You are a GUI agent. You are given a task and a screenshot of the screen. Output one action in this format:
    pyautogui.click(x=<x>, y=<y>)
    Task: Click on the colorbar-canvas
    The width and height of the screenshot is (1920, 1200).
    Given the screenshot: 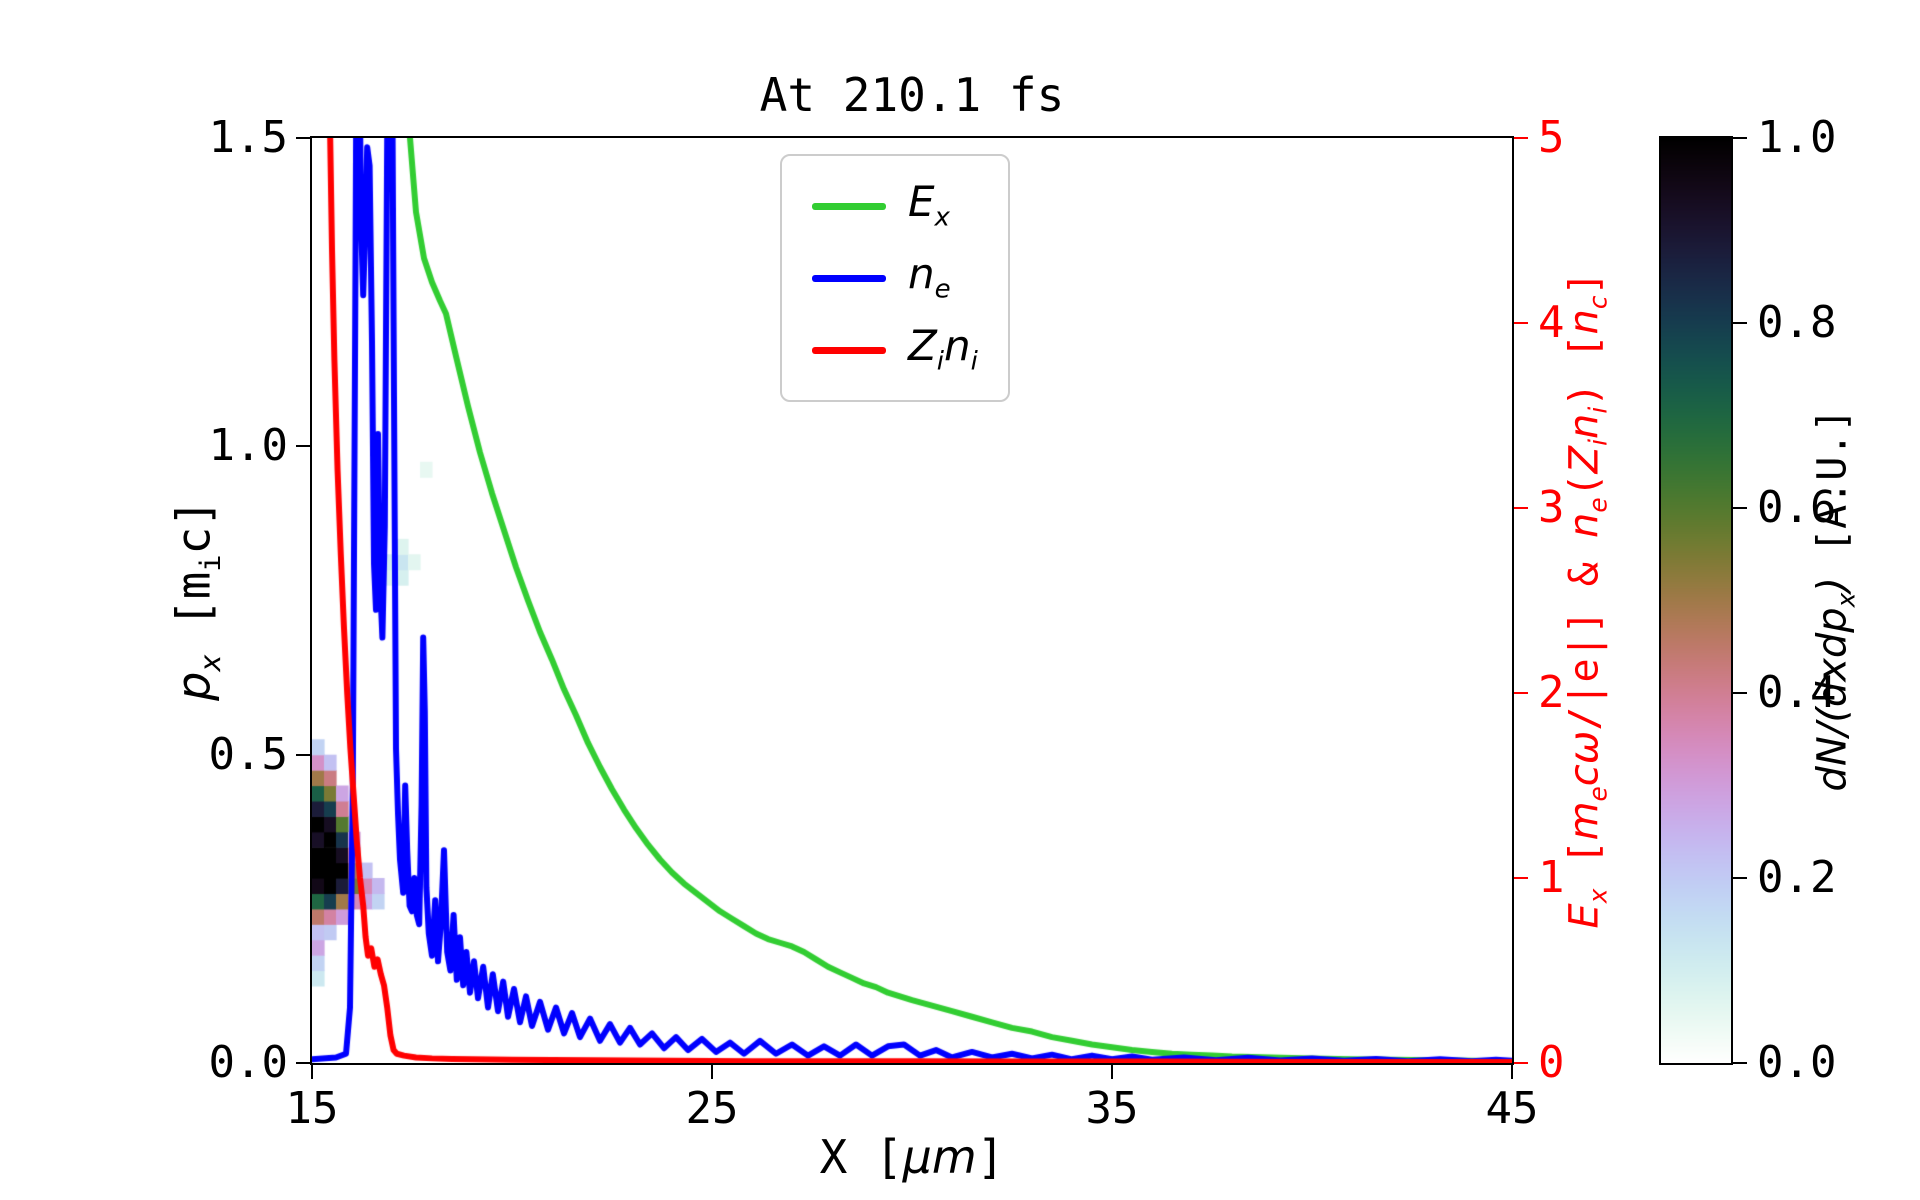 What is the action you would take?
    pyautogui.click(x=1696, y=600)
    